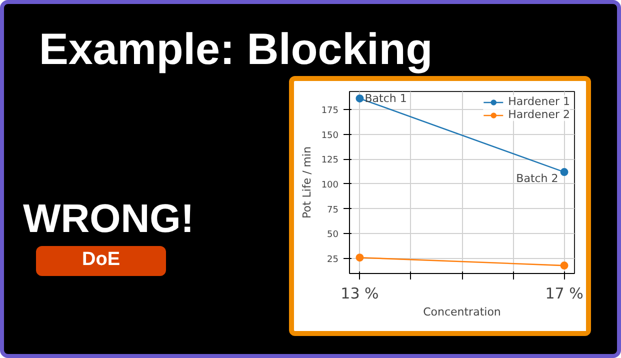 The width and height of the screenshot is (621, 358). What do you see at coordinates (330, 185) in the screenshot?
I see `y-tick-label: 100` at bounding box center [330, 185].